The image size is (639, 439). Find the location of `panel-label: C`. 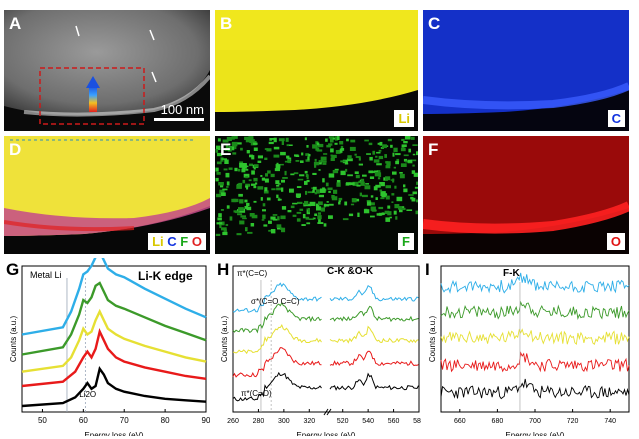

panel-label: C is located at coordinates (434, 23).